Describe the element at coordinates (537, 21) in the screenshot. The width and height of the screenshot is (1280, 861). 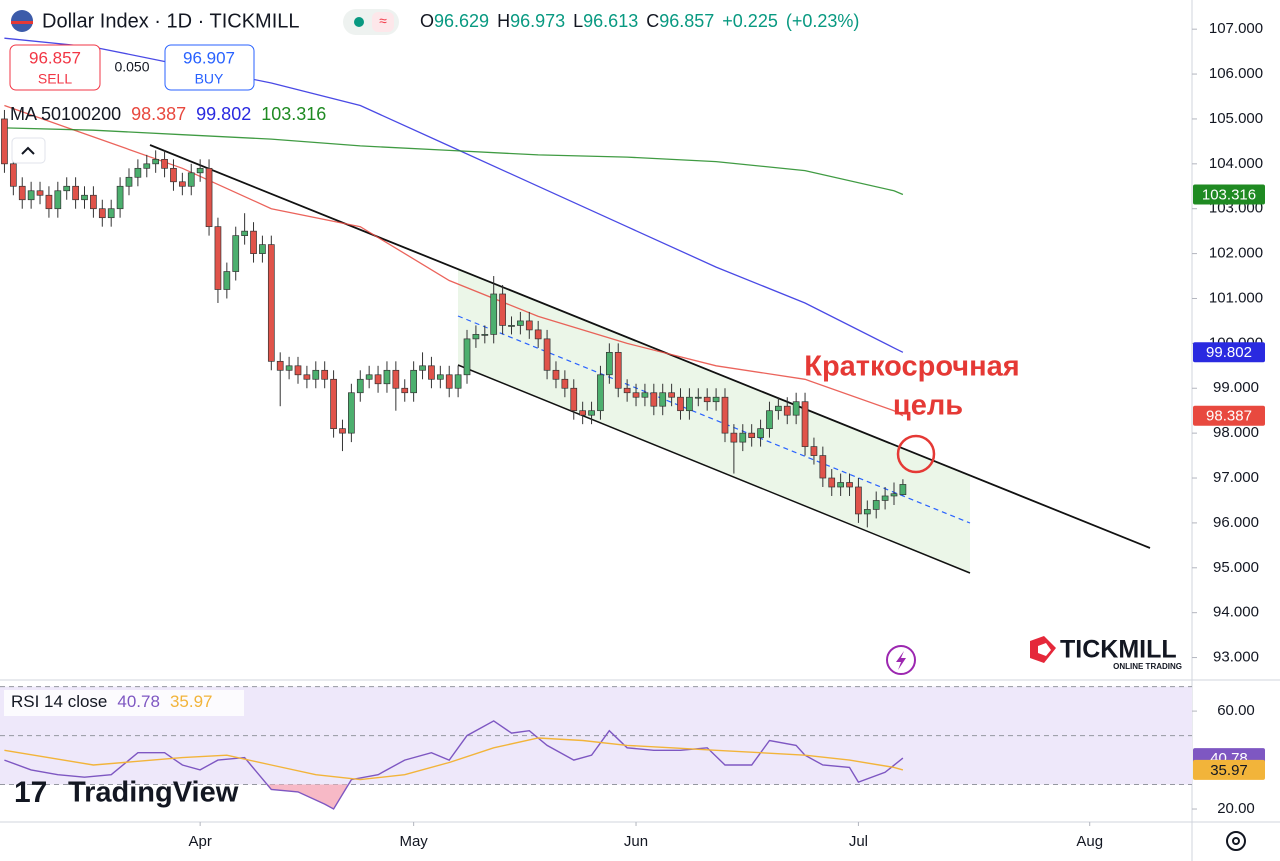
I see `legend-text: 96.973` at that location.